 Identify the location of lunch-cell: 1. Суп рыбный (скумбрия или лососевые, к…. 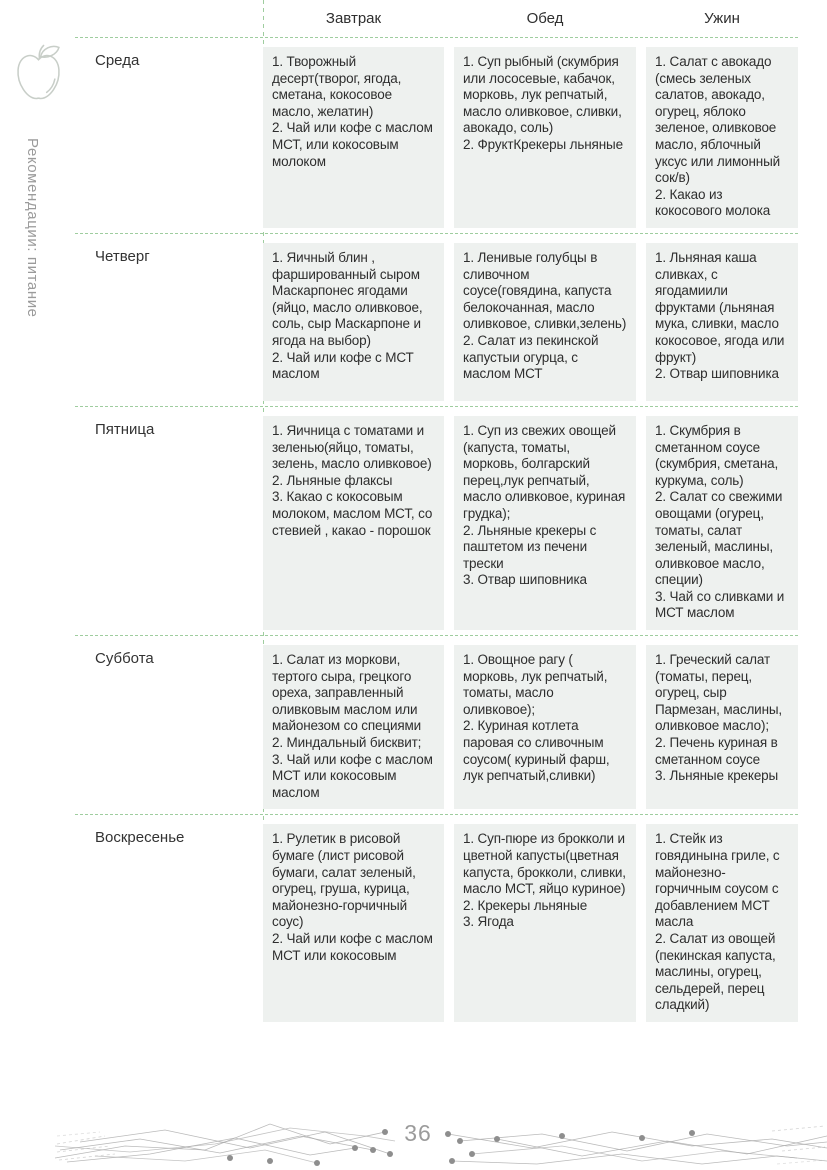
(545, 137).